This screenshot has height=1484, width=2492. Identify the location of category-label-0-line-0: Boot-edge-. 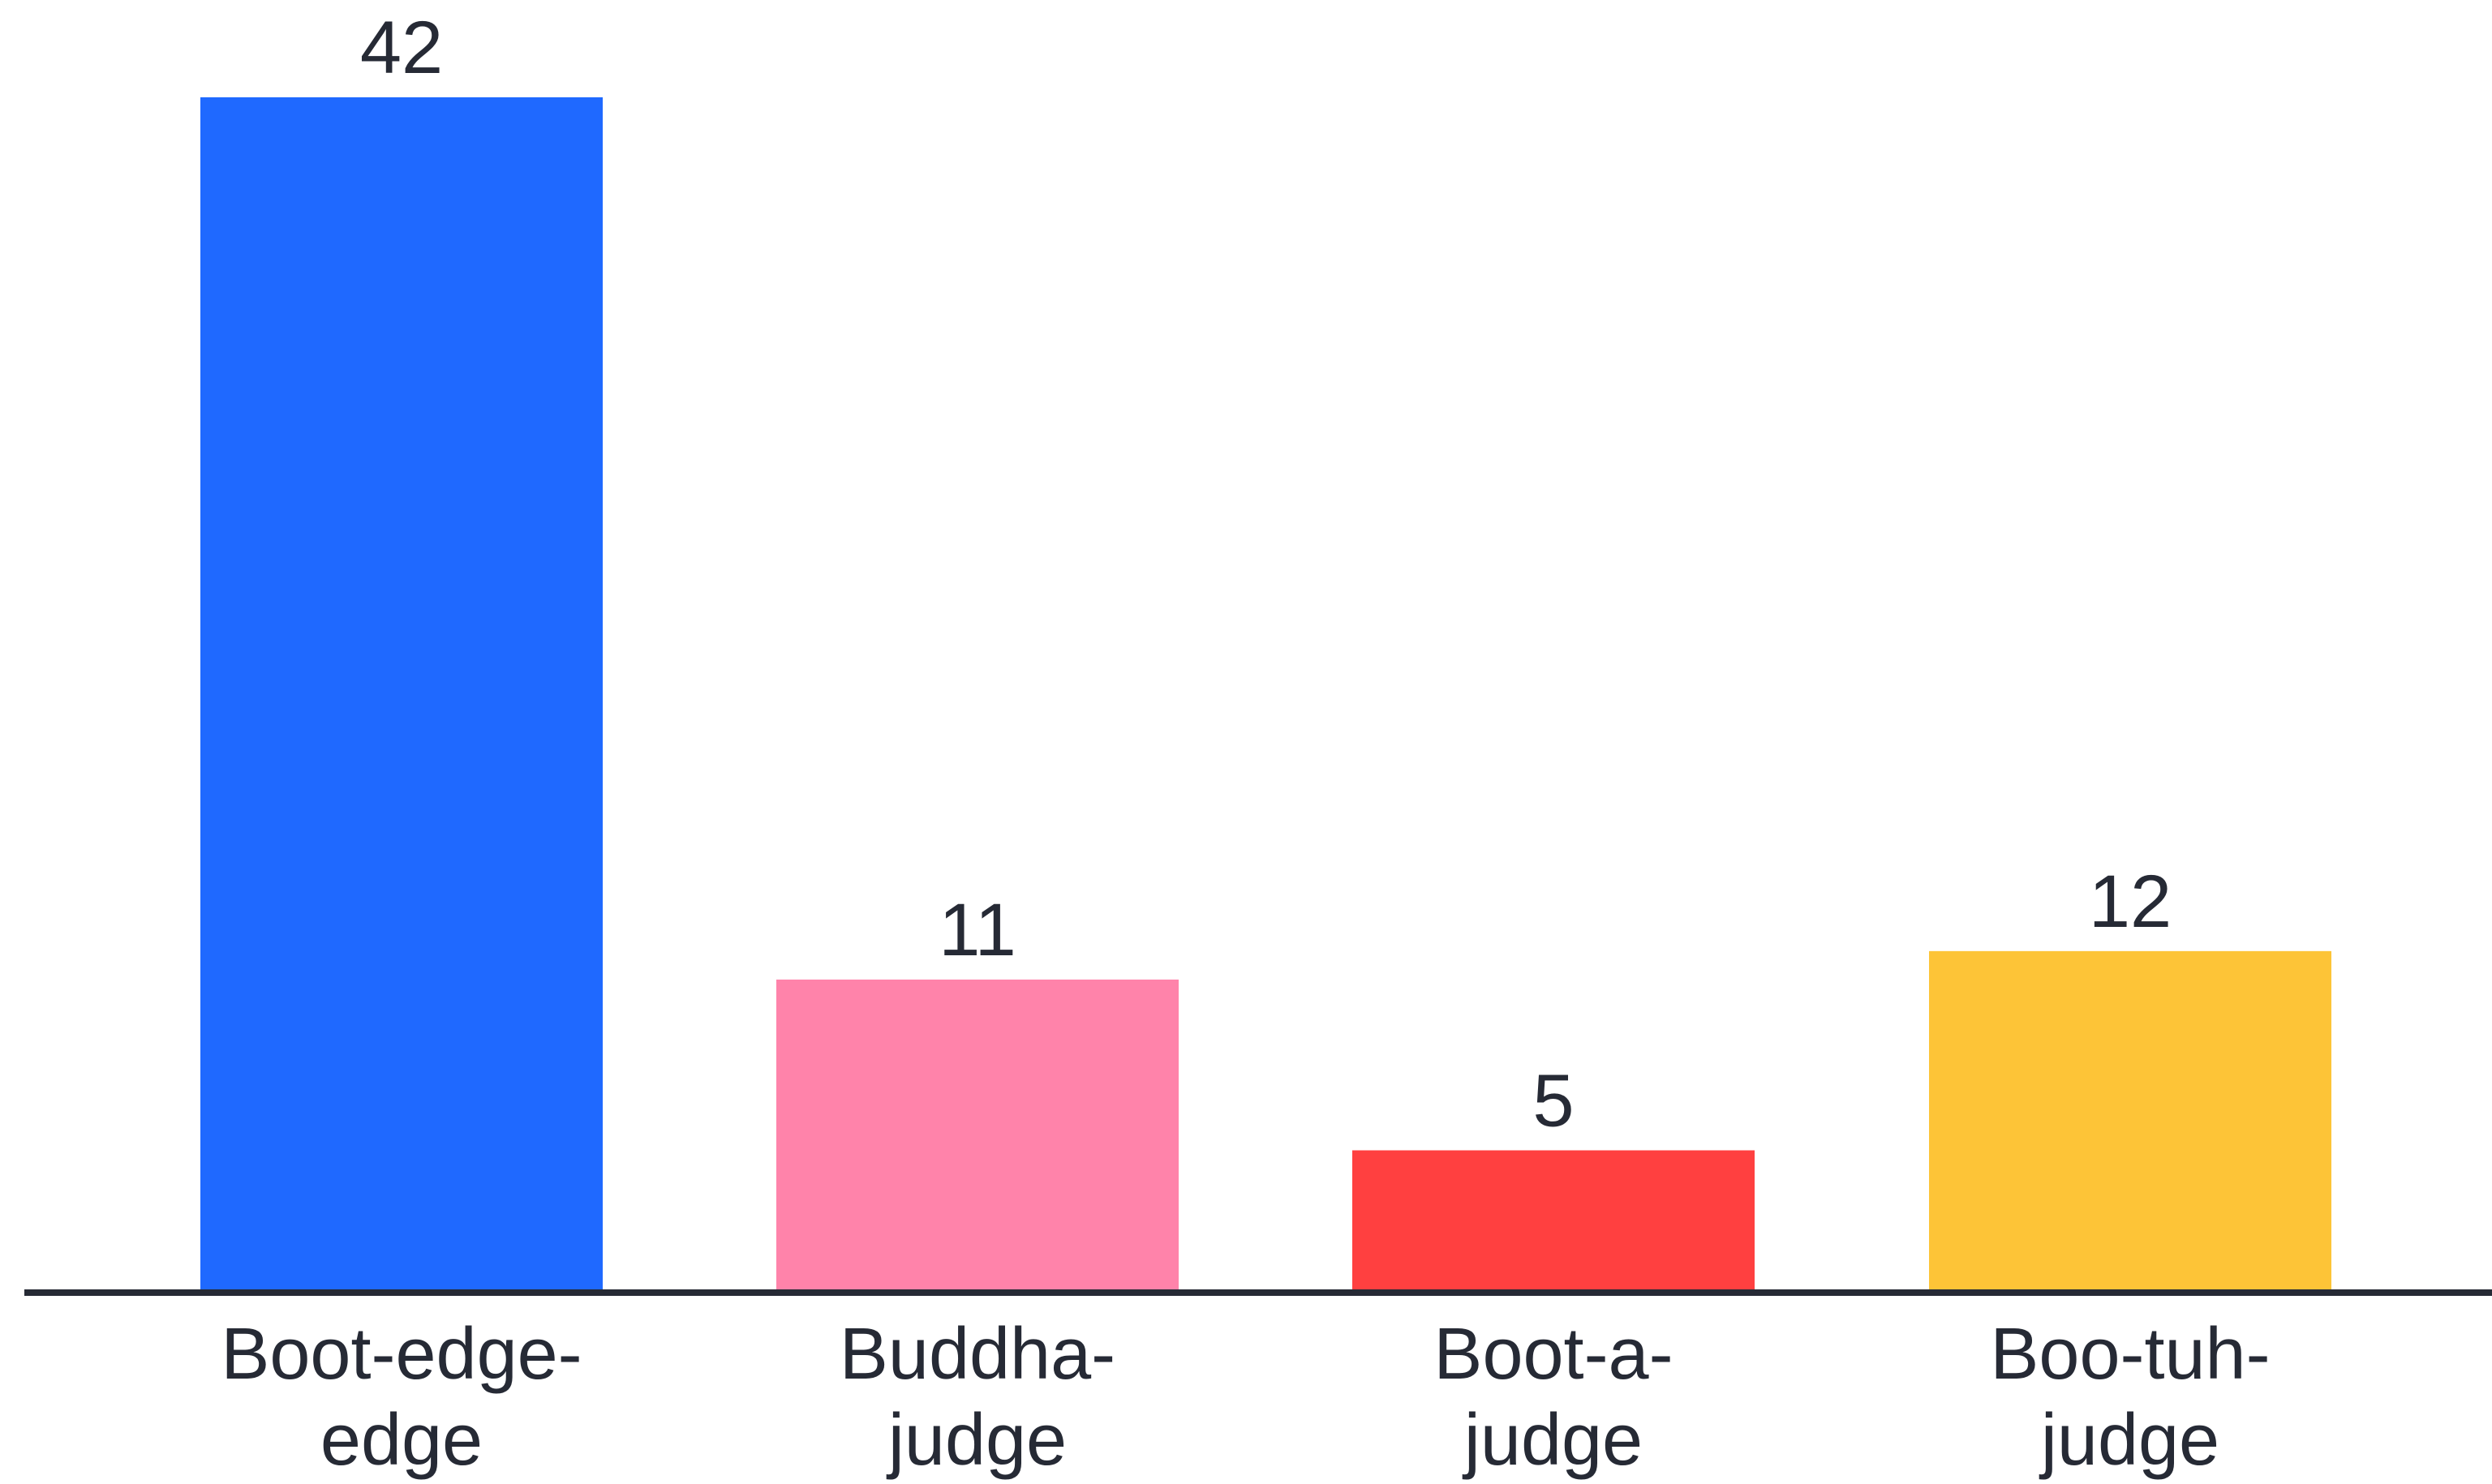
(401, 1354).